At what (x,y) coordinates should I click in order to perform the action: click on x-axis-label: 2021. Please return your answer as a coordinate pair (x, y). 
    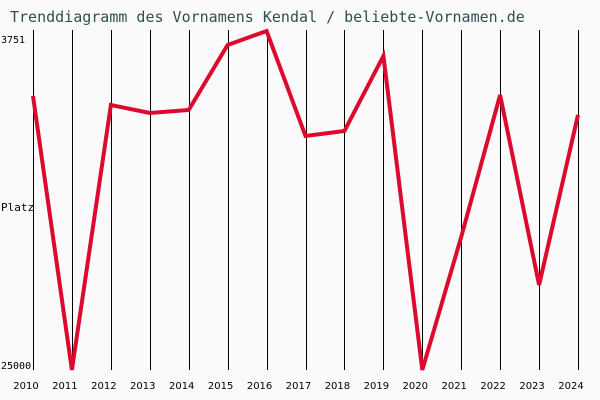
    Looking at the image, I should click on (454, 386).